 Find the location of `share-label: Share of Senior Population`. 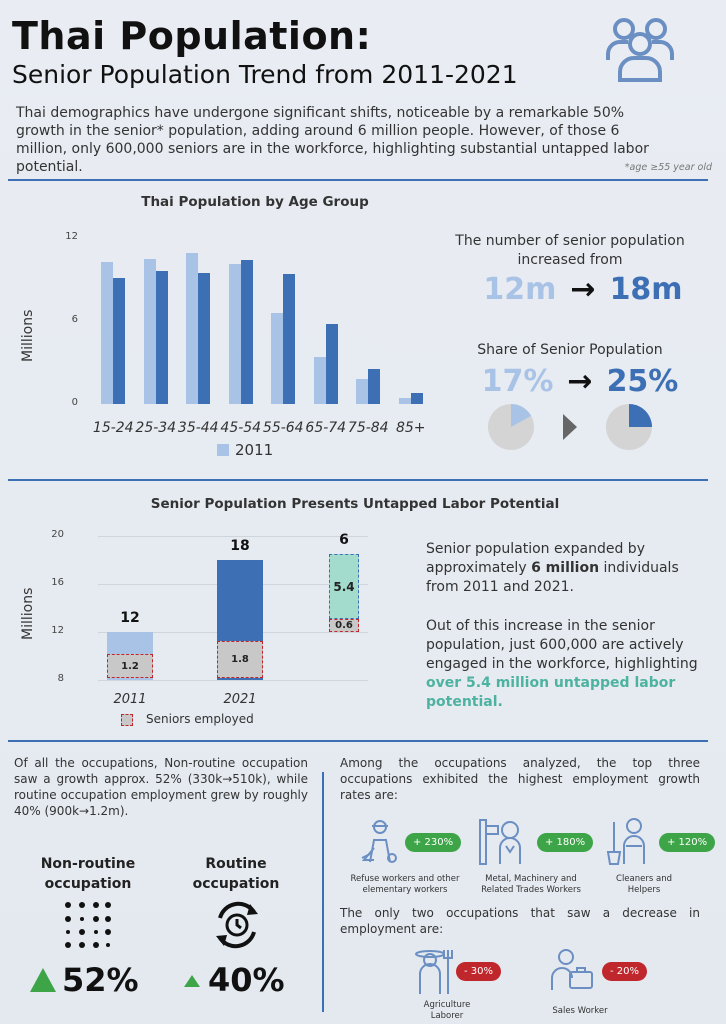

share-label: Share of Senior Population is located at coordinates (570, 350).